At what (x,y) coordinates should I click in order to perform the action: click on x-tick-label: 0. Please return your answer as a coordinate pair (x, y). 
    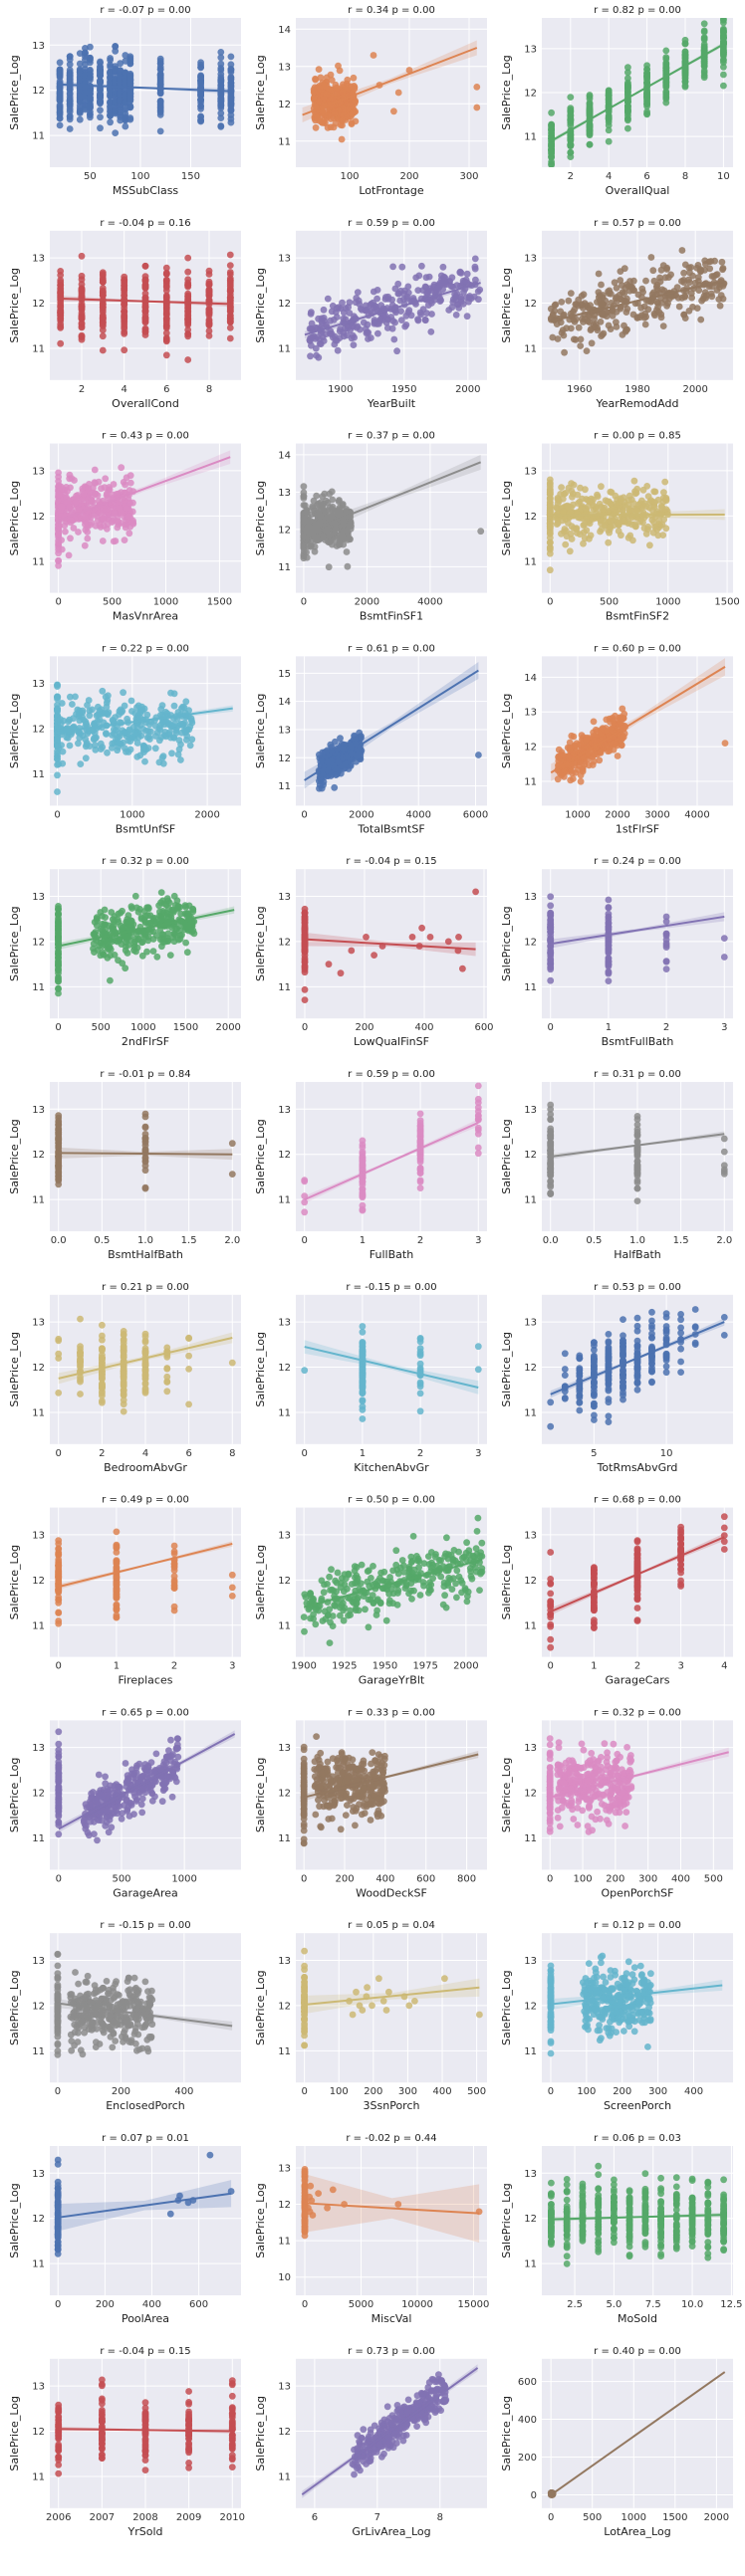
    Looking at the image, I should click on (58, 1027).